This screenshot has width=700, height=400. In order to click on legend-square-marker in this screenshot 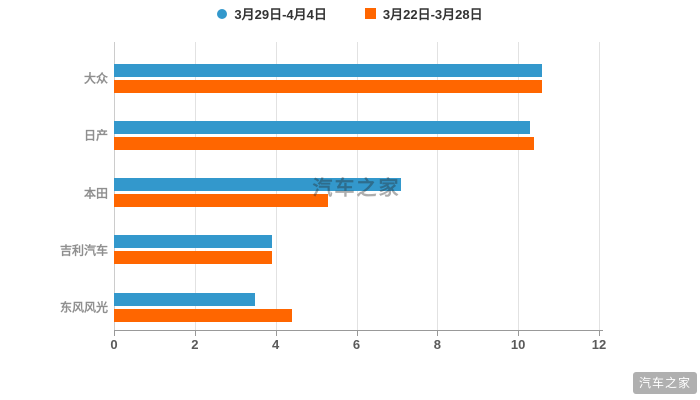, I will do `click(370, 13)`.